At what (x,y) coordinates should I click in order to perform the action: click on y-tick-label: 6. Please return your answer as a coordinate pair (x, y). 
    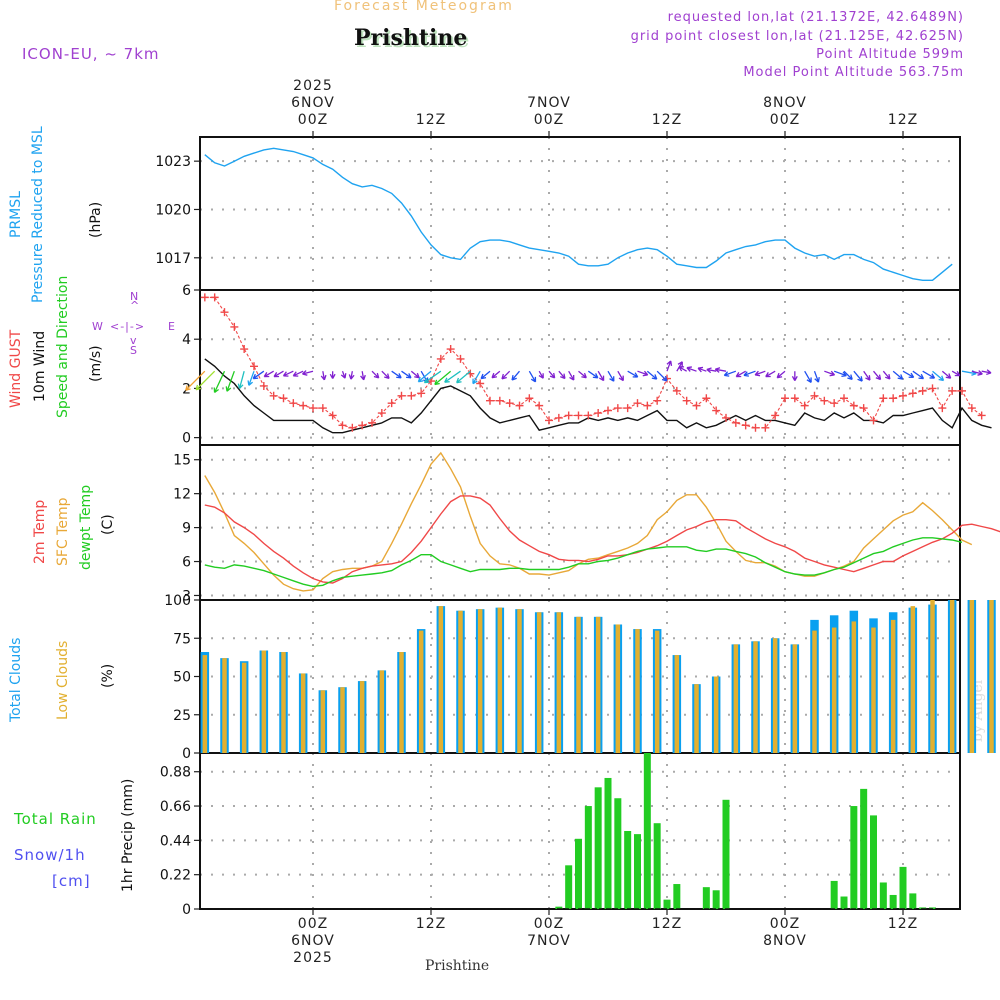
    Looking at the image, I should click on (186, 291).